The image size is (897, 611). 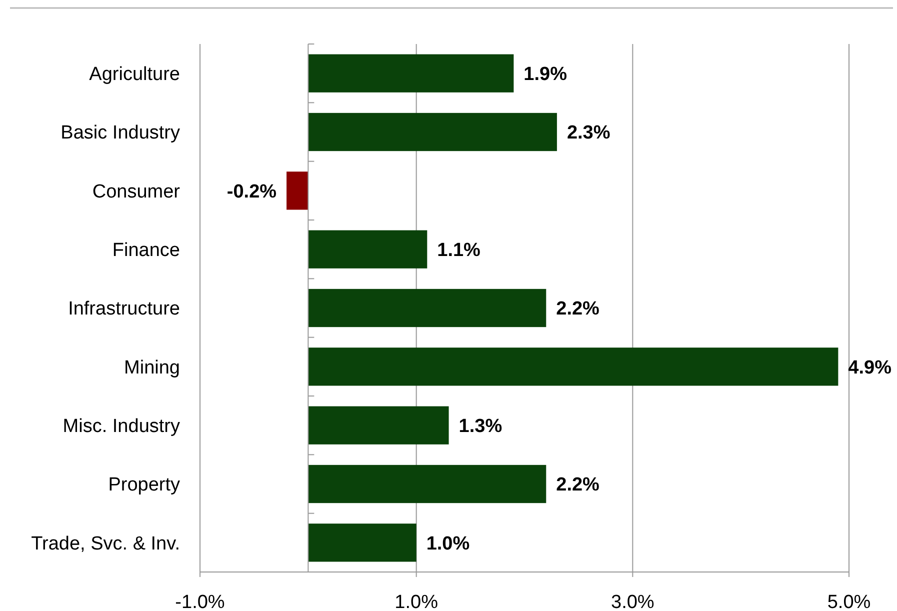 I want to click on data-label: 4.9%, so click(x=870, y=367).